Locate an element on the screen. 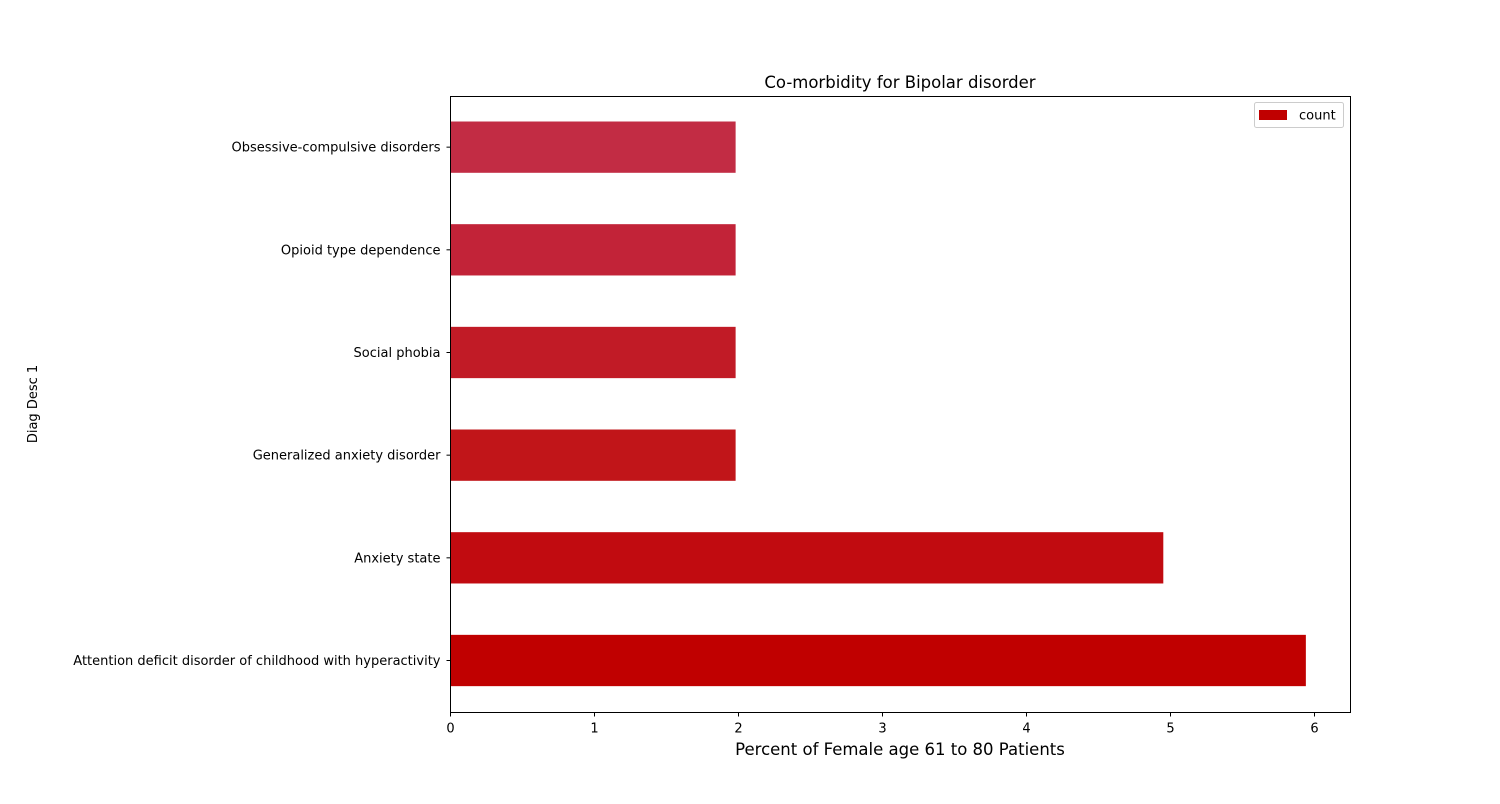 This screenshot has height=804, width=1500. x-tick-label: 0 is located at coordinates (450, 729).